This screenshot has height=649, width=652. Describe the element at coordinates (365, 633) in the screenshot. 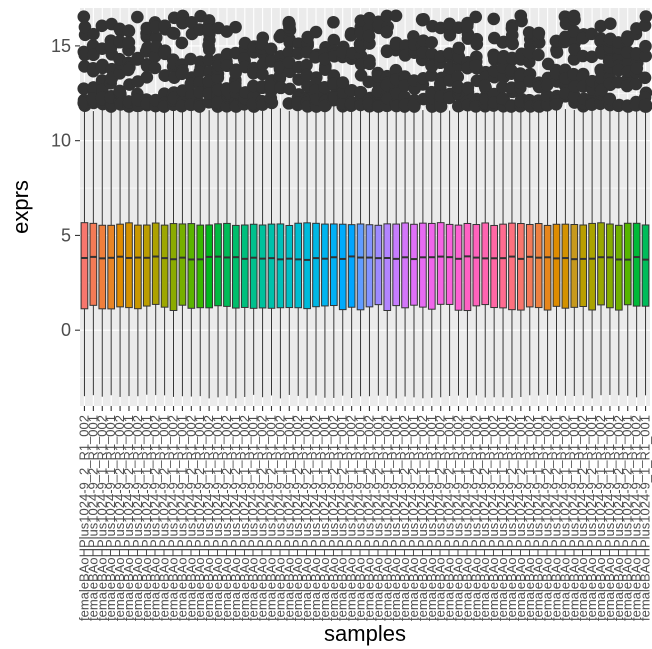

I see `x-axis-title: samples` at that location.